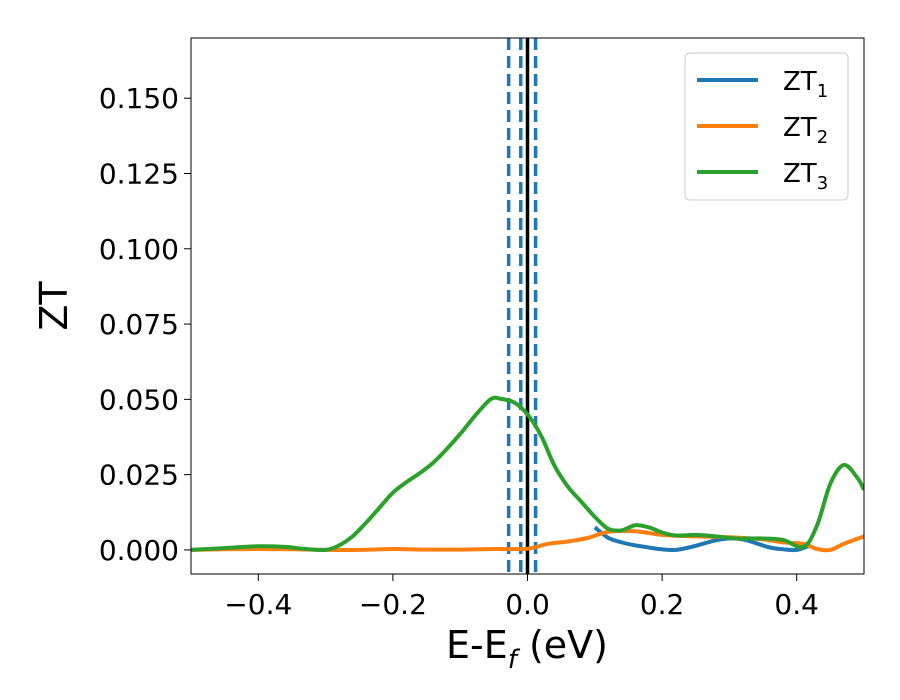 The height and width of the screenshot is (700, 900). I want to click on legend-label-zt2: ZT, so click(800, 128).